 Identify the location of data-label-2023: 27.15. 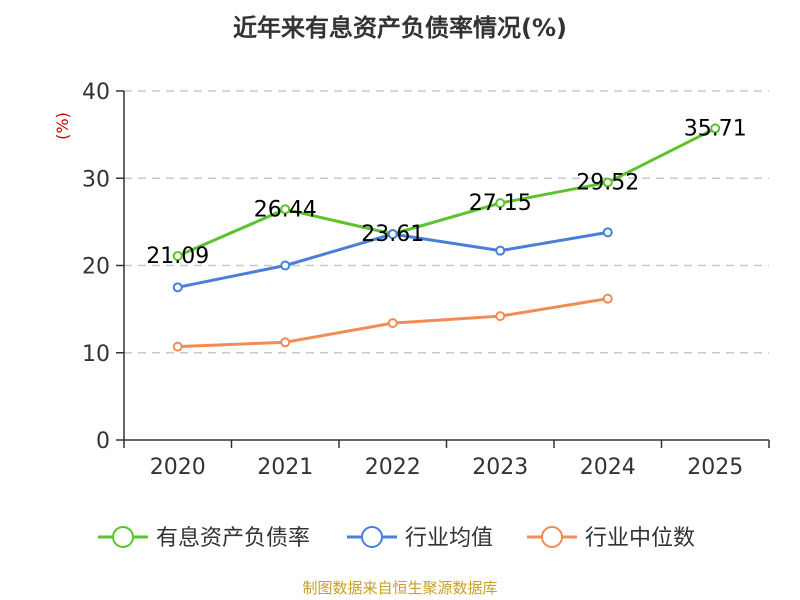
(500, 203).